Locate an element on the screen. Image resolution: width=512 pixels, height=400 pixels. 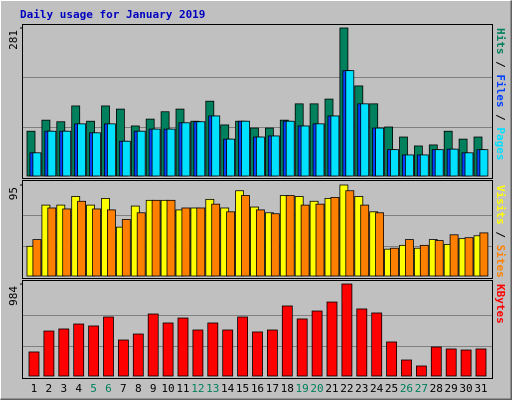
legend-entry: Sites is located at coordinates (500, 261).